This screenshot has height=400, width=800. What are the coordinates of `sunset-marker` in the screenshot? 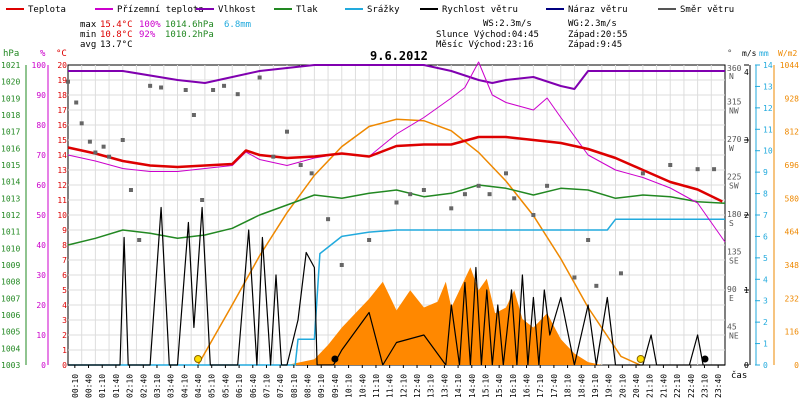 It's located at (640, 359).